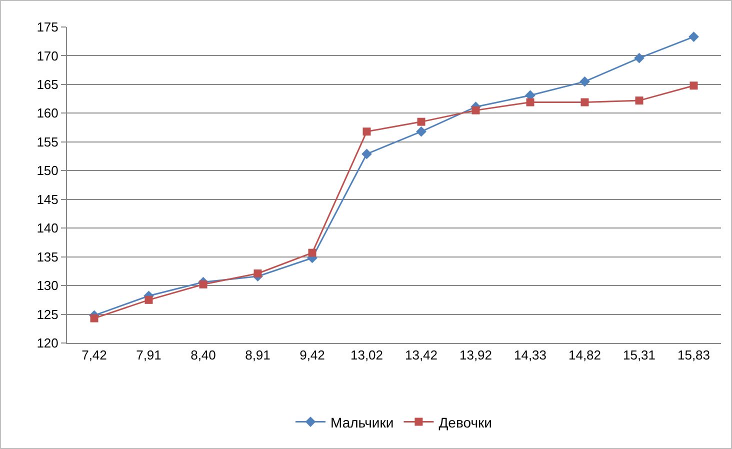 The image size is (732, 449). I want to click on y-tick-label: 135, so click(47, 256).